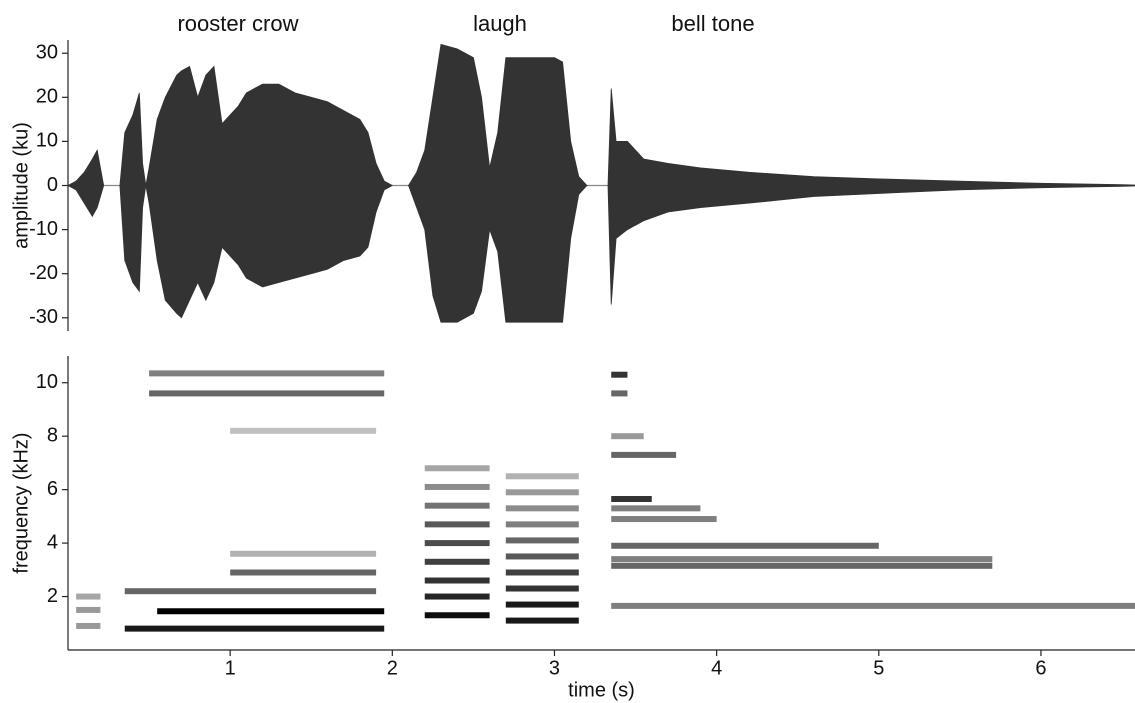 The height and width of the screenshot is (703, 1135). I want to click on y-tick-label: 8, so click(52, 435).